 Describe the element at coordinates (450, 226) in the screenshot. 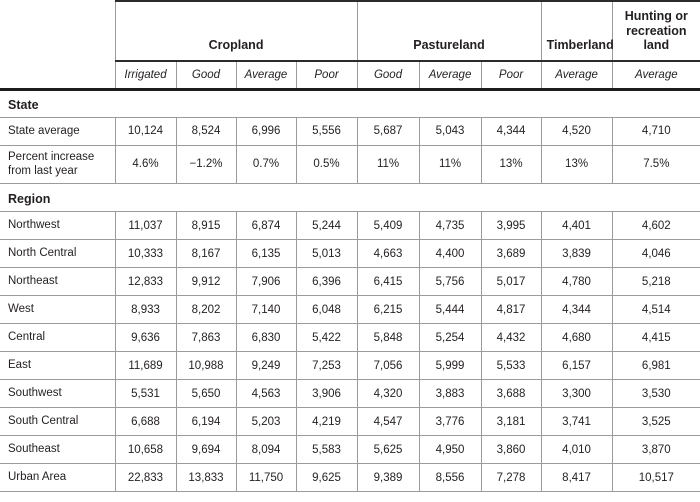

I see `cell-value: 4,735` at that location.